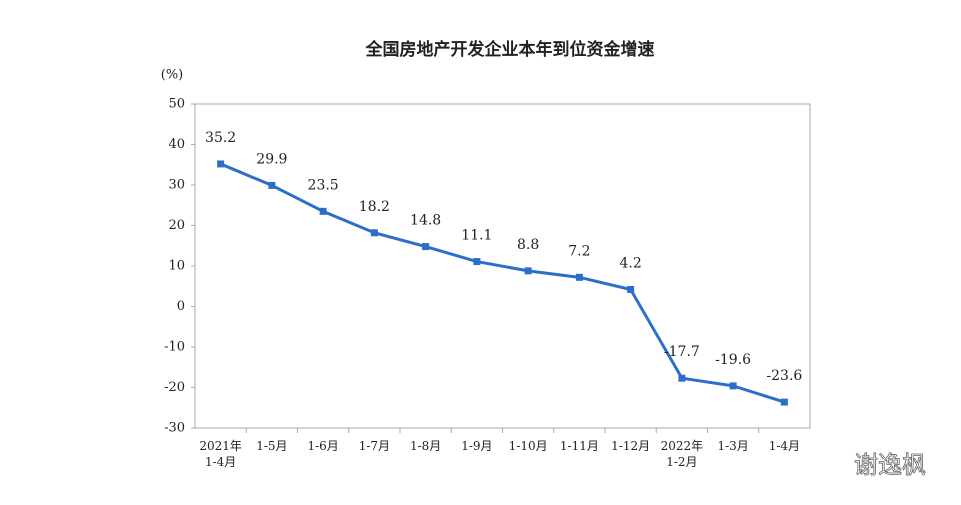  Describe the element at coordinates (174, 347) in the screenshot. I see `y-tick-label: -10` at that location.